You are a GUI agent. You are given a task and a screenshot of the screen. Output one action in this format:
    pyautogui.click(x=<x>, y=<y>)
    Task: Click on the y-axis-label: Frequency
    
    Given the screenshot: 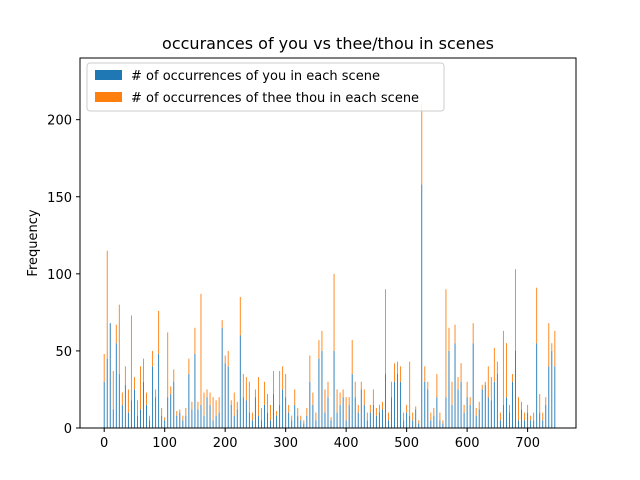 What is the action you would take?
    pyautogui.click(x=33, y=242)
    